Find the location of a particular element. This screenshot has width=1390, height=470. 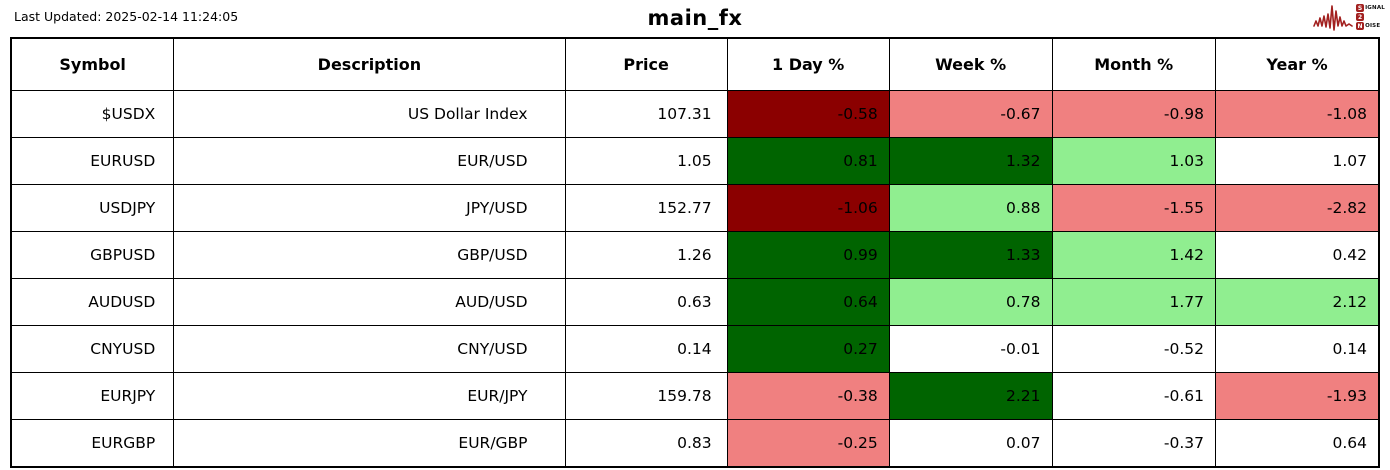

table-row: EURUSD EUR/USD 1.05 0.81 1.32 1.03 1.07 is located at coordinates (695, 161).